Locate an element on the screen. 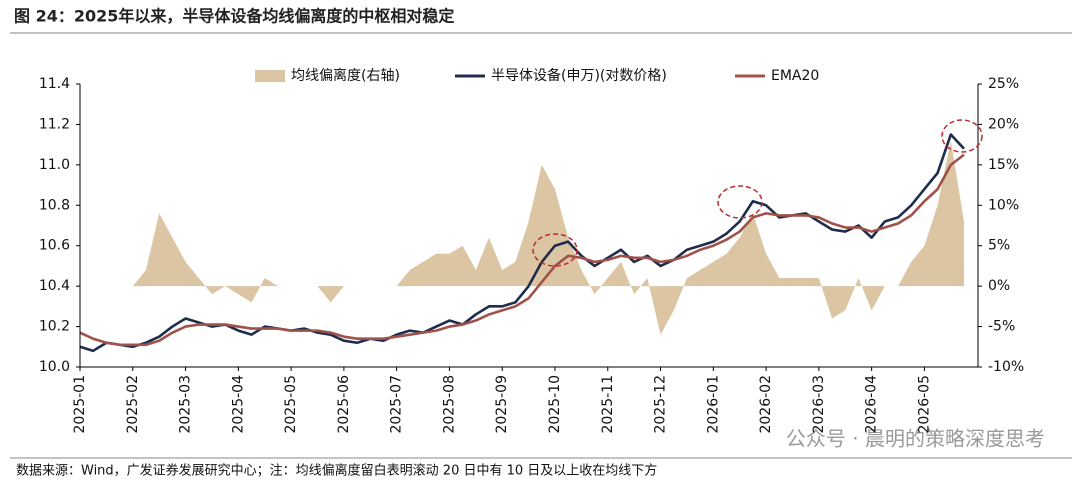 This screenshot has width=1080, height=483. x-tick-label: 2025-02 is located at coordinates (133, 404).